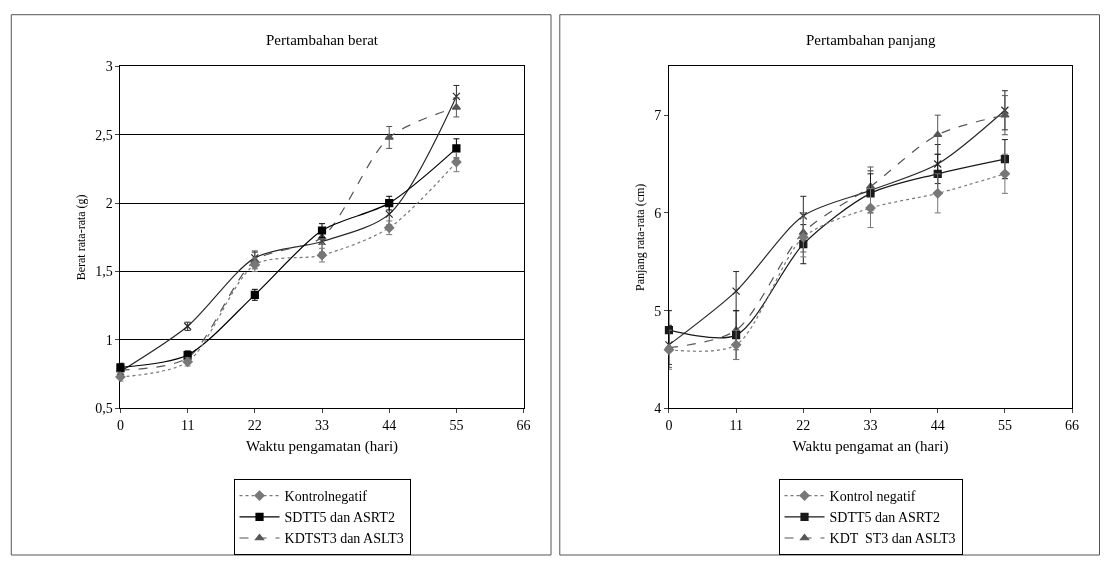 Image resolution: width=1117 pixels, height=568 pixels. What do you see at coordinates (658, 213) in the screenshot?
I see `y-tick-label: 6` at bounding box center [658, 213].